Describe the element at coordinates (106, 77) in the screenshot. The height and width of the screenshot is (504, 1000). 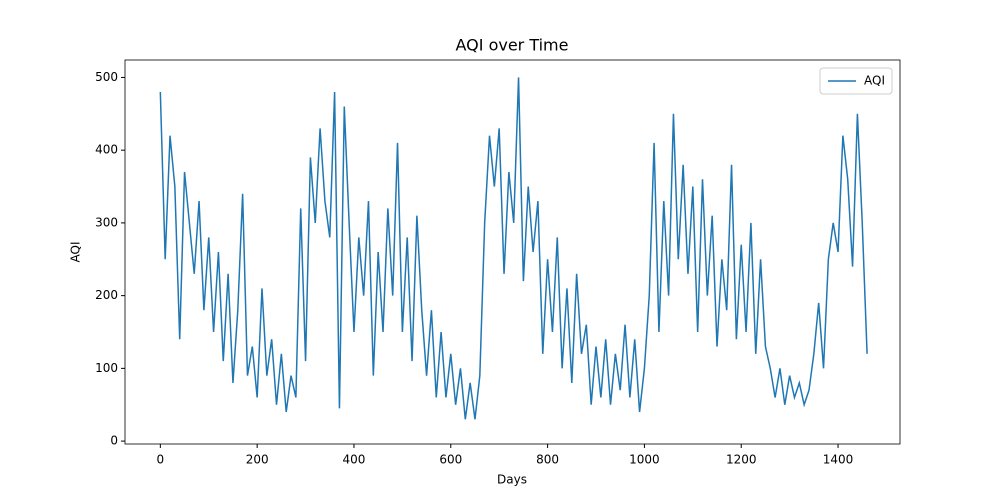
I see `y-tick-label: 500` at that location.